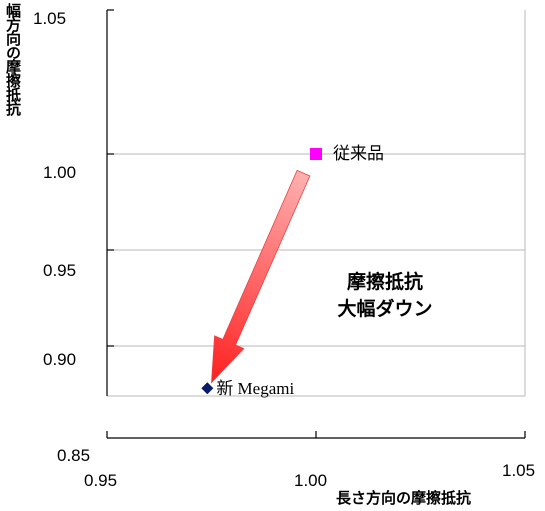  What do you see at coordinates (207, 388) in the screenshot?
I see `data-point-diamond` at bounding box center [207, 388].